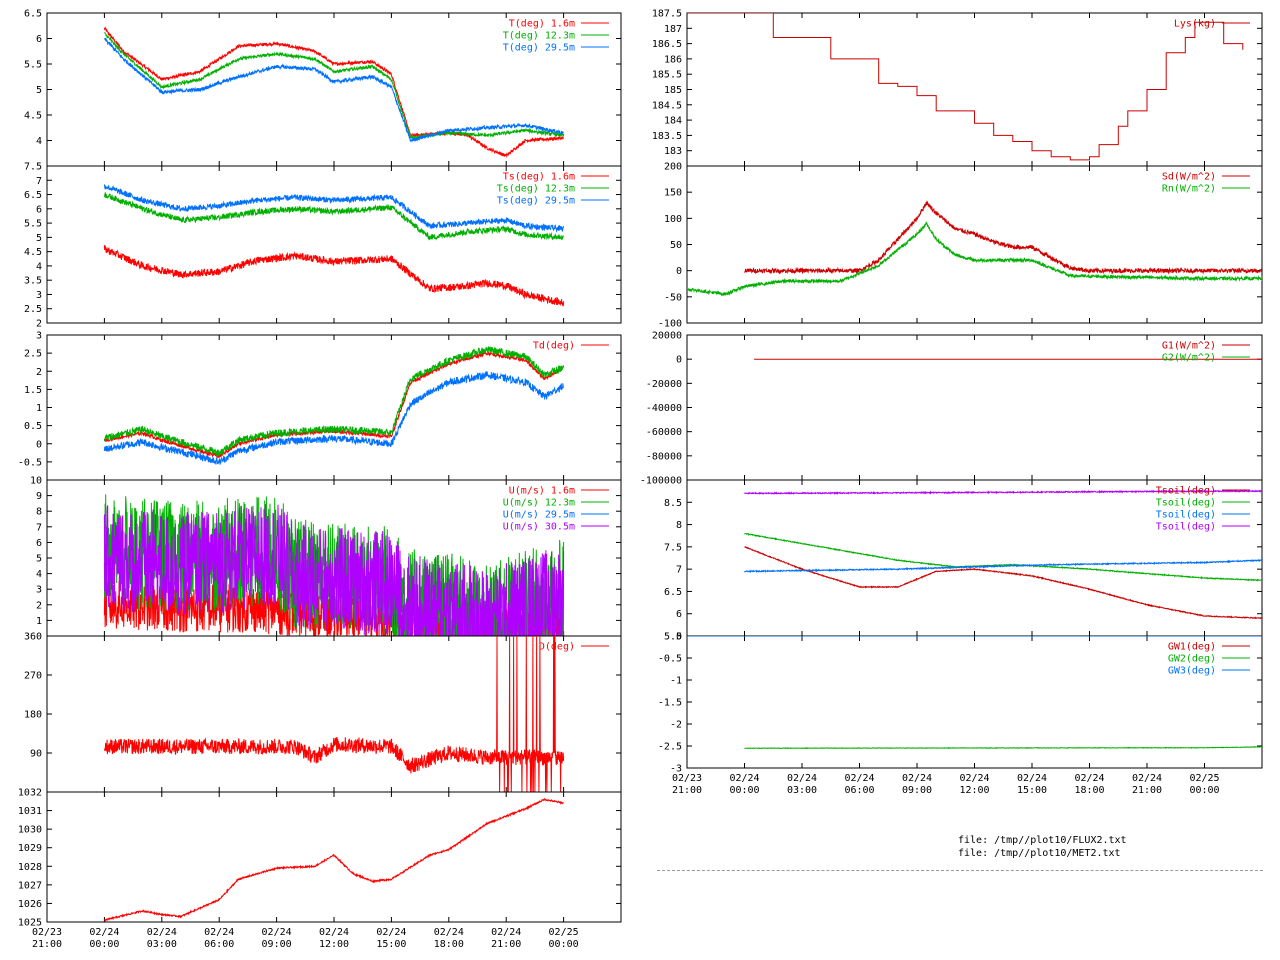 The height and width of the screenshot is (960, 1280). I want to click on file-label-met: file: /tmp//plot10/MET2.txt, so click(1039, 853).